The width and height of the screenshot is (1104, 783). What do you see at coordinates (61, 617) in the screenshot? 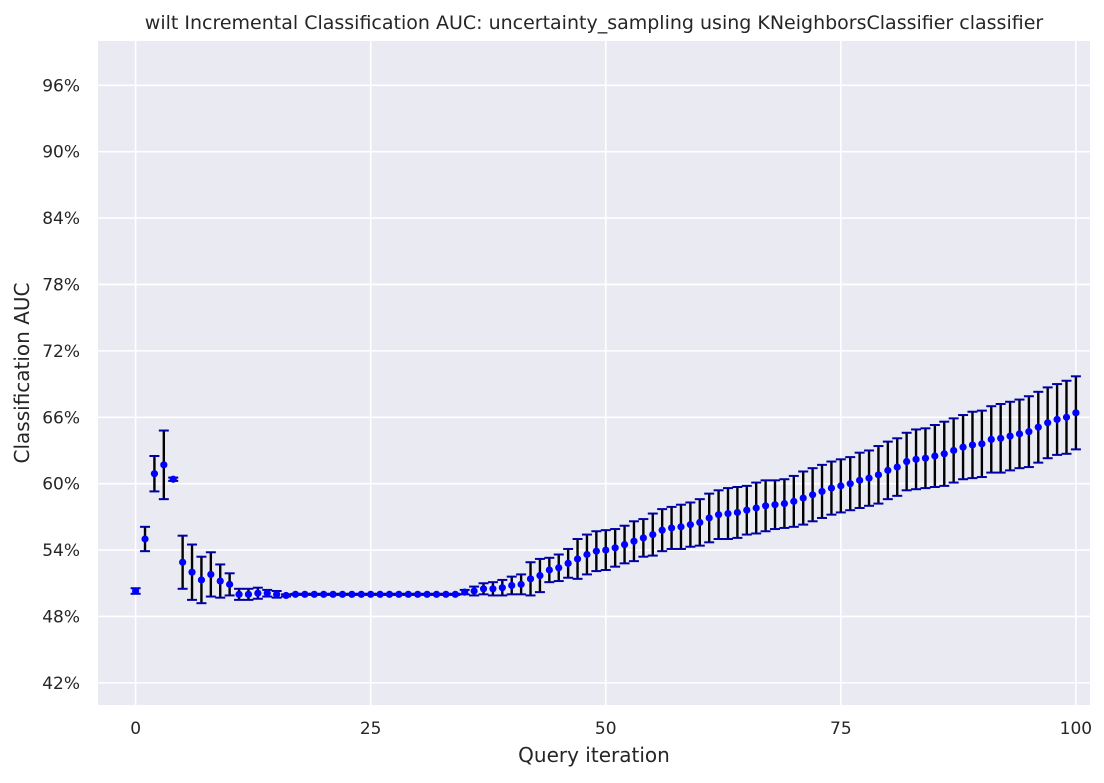
I see `y-tick-label: 48%` at bounding box center [61, 617].